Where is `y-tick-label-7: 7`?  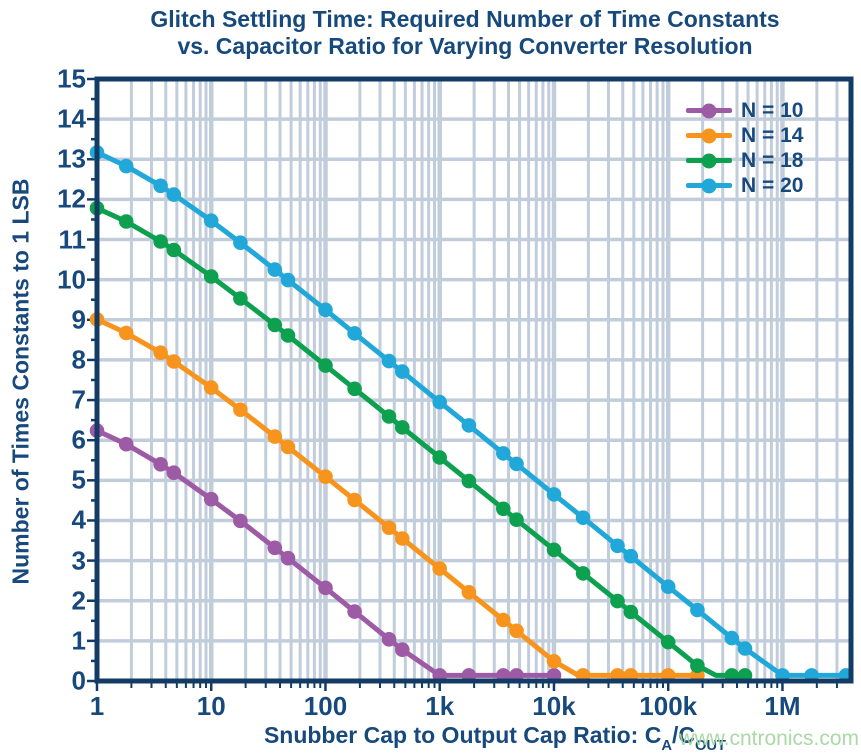
y-tick-label-7: 7 is located at coordinates (78, 399).